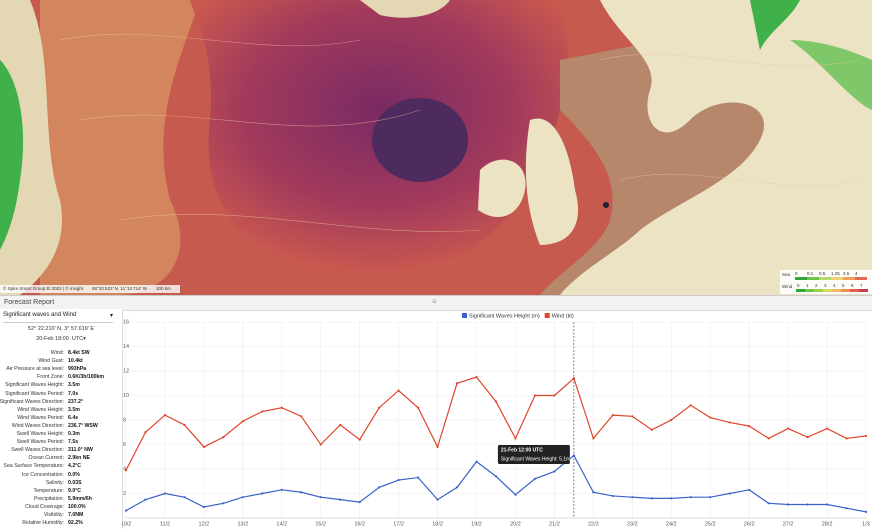 Image resolution: width=872 pixels, height=529 pixels. I want to click on y-tick-label: 4, so click(124, 469).